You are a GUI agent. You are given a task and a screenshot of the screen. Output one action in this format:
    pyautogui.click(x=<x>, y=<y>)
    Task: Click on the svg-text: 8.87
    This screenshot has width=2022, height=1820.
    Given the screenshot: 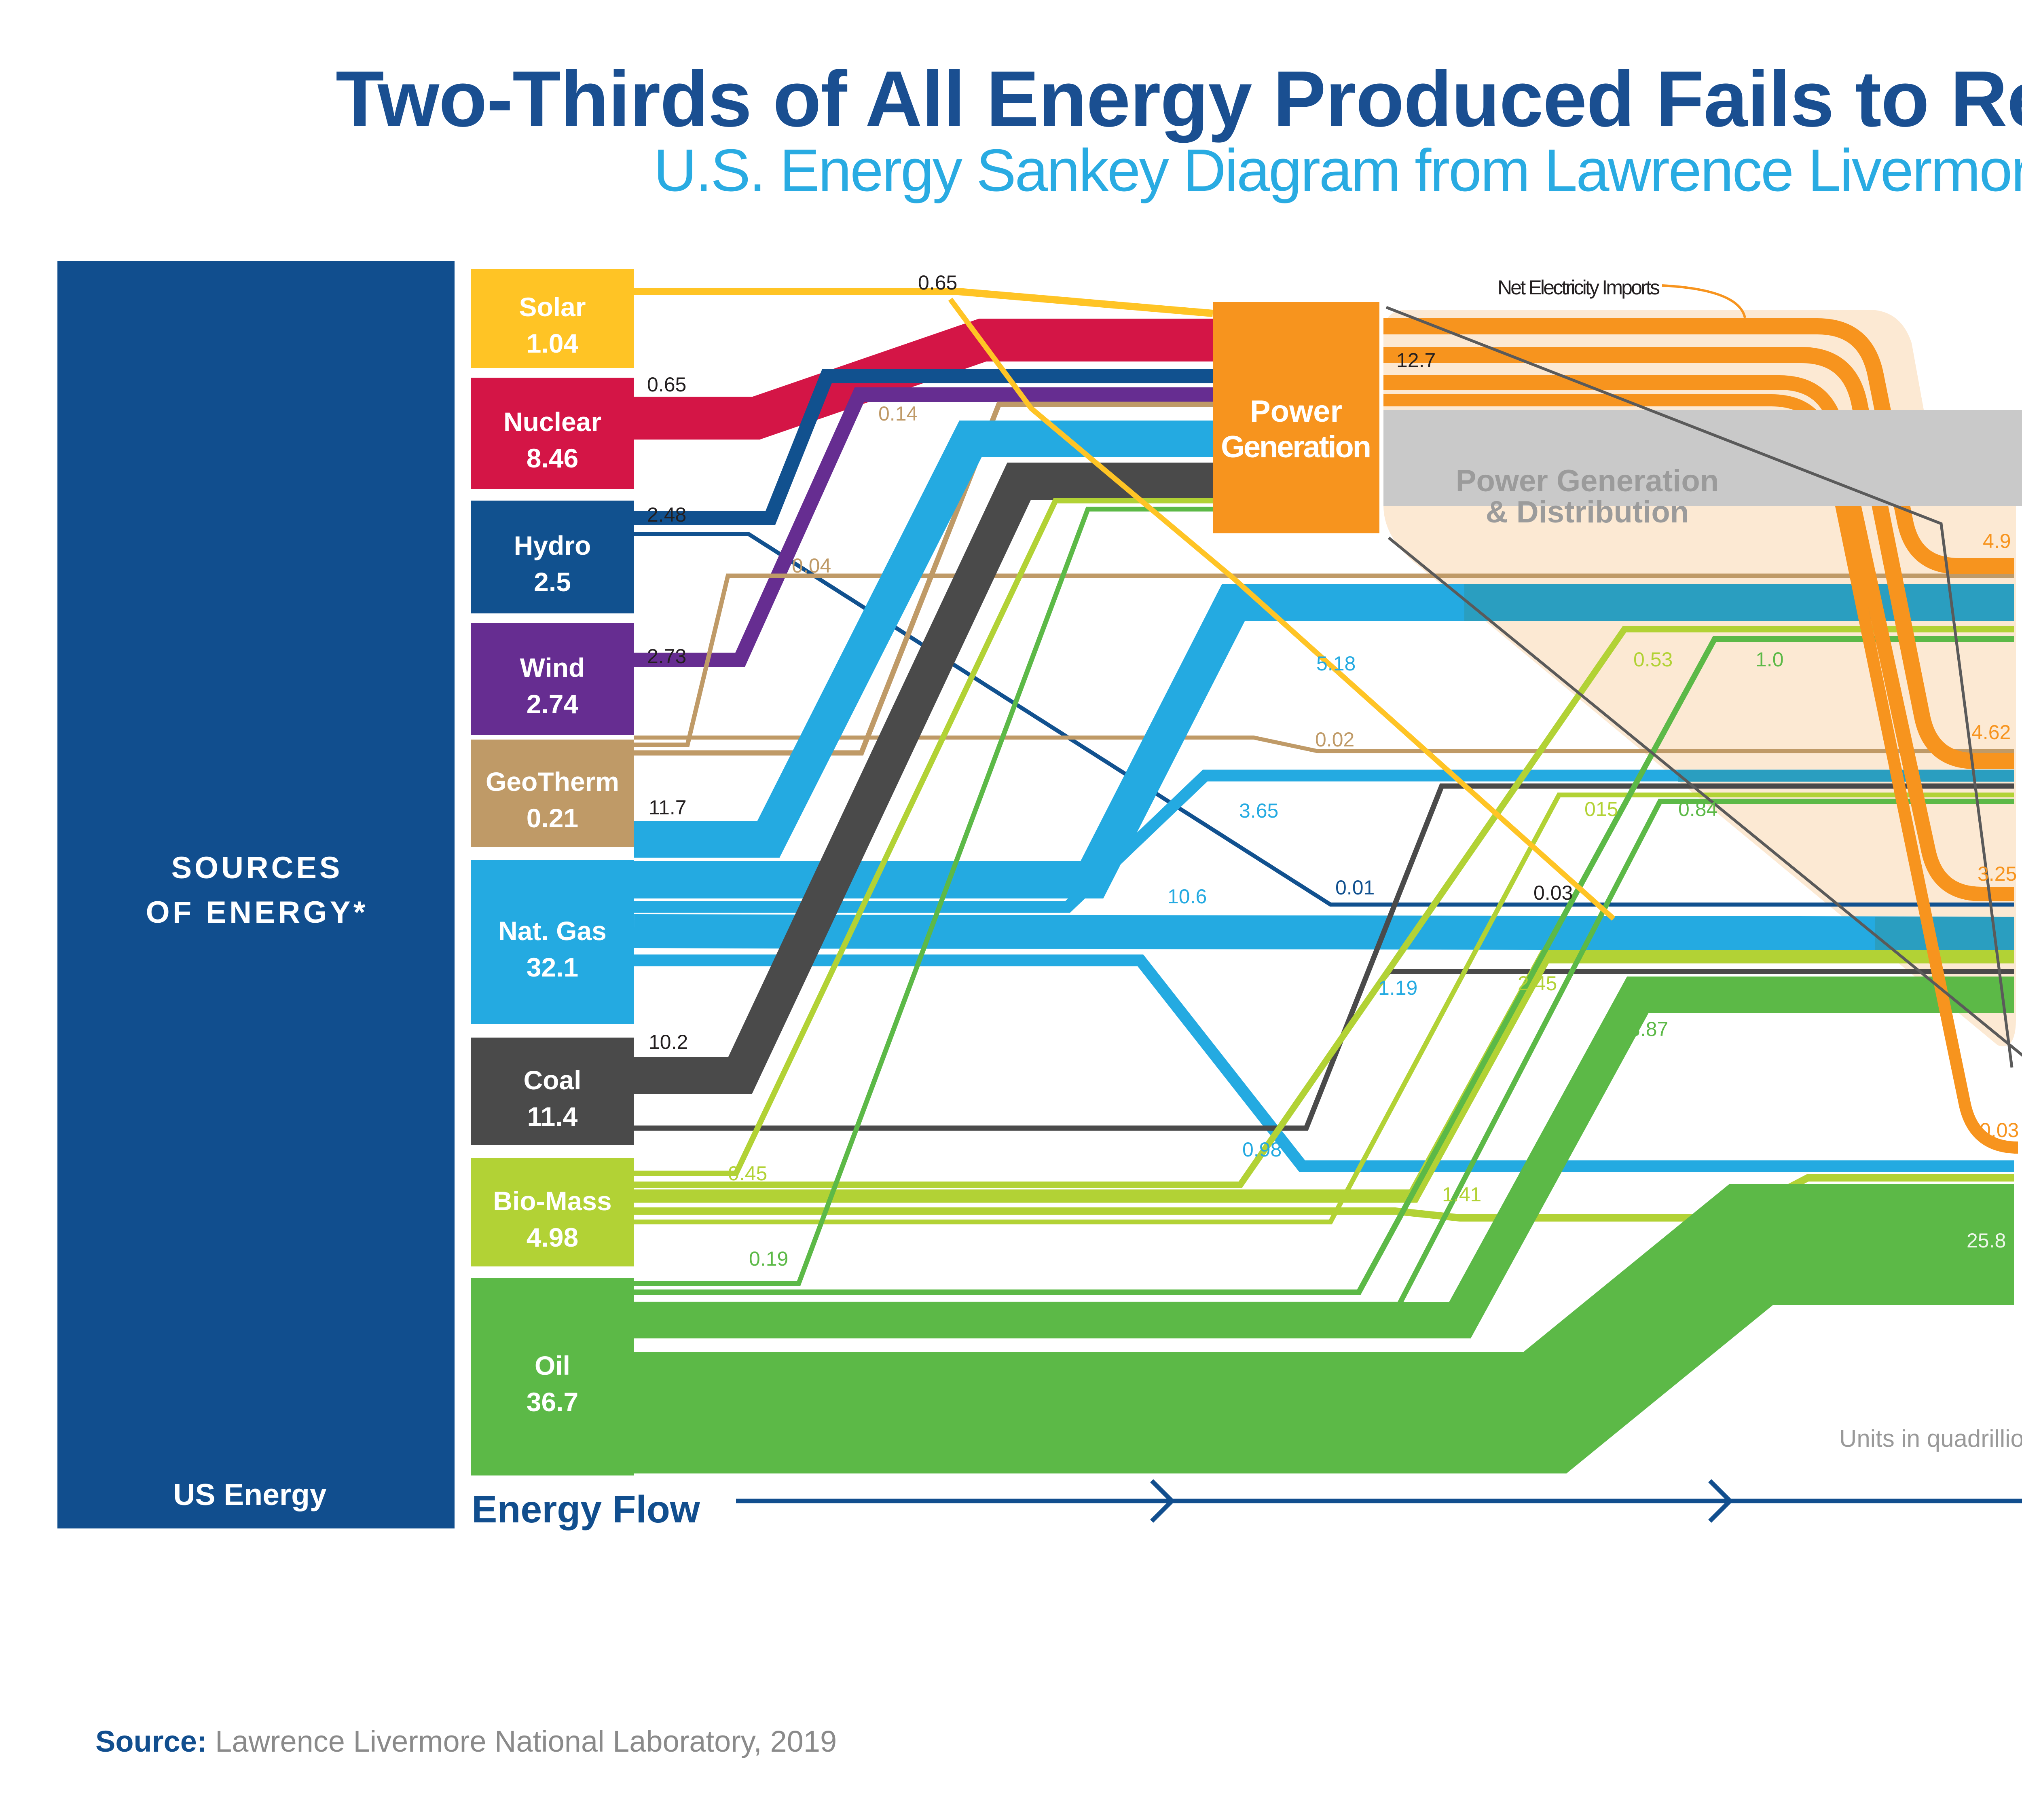 What is the action you would take?
    pyautogui.click(x=1648, y=1029)
    